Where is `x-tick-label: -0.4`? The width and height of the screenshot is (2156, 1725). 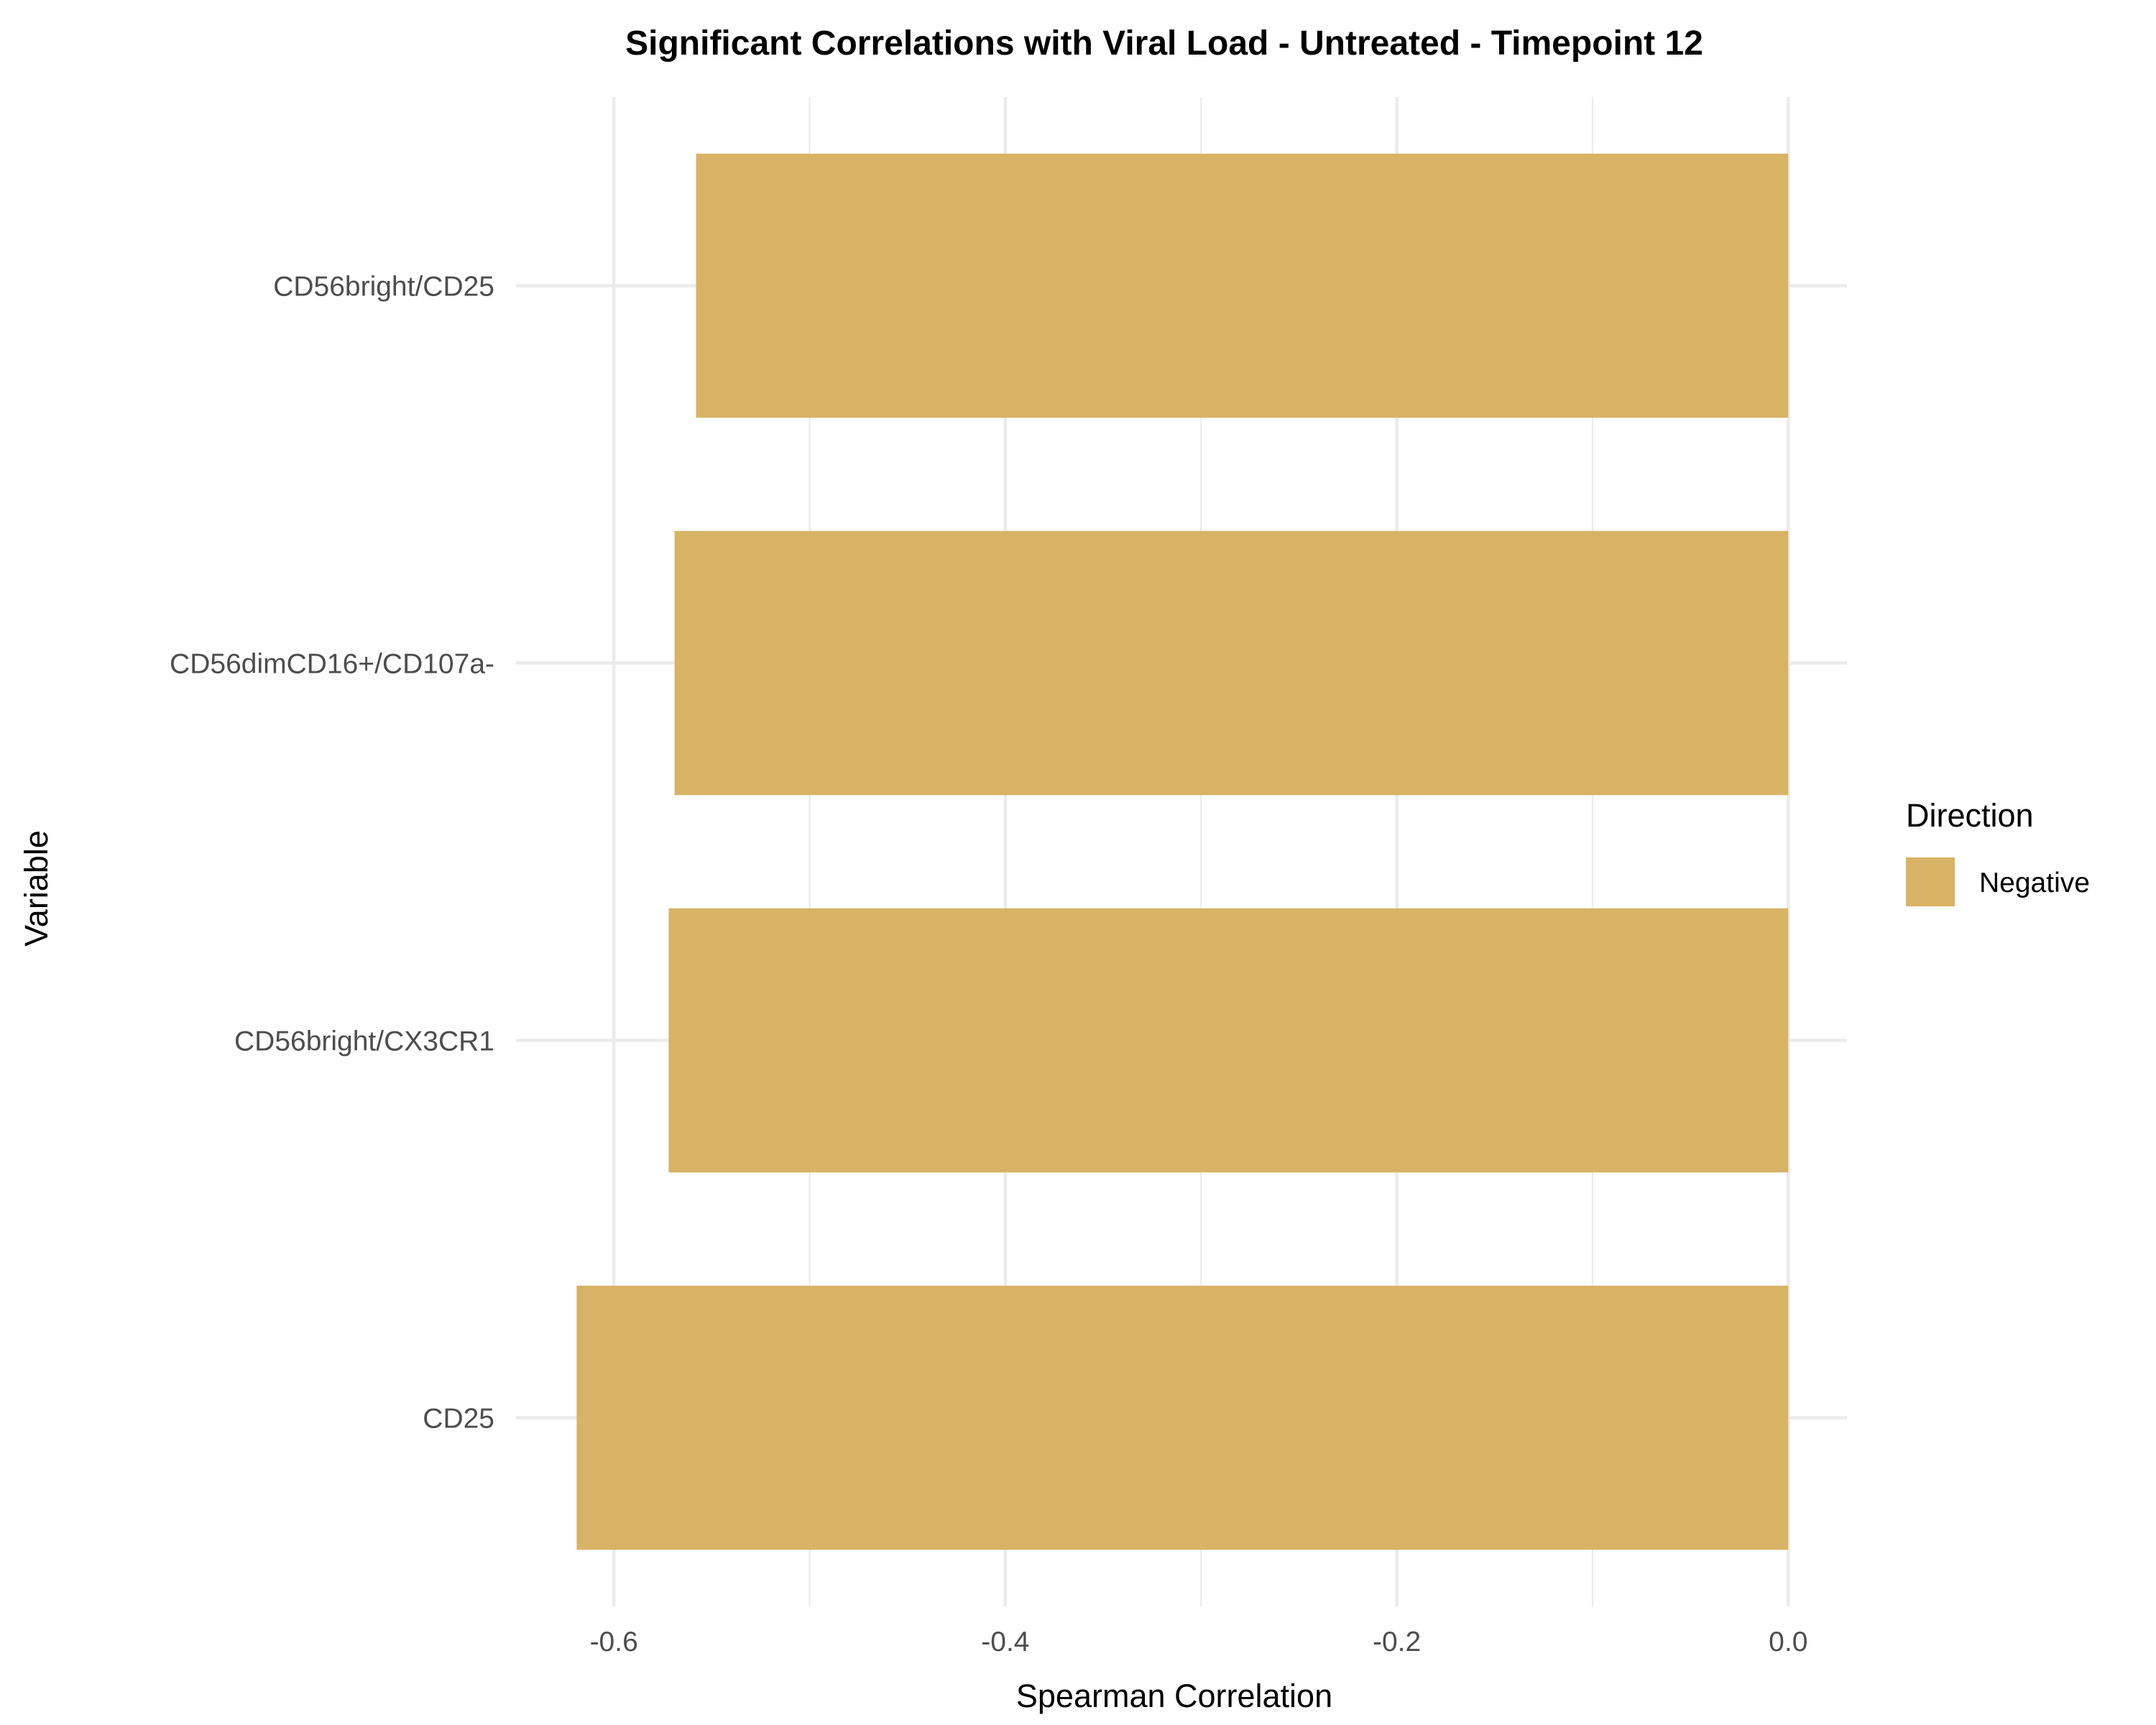 x-tick-label: -0.4 is located at coordinates (1005, 1642).